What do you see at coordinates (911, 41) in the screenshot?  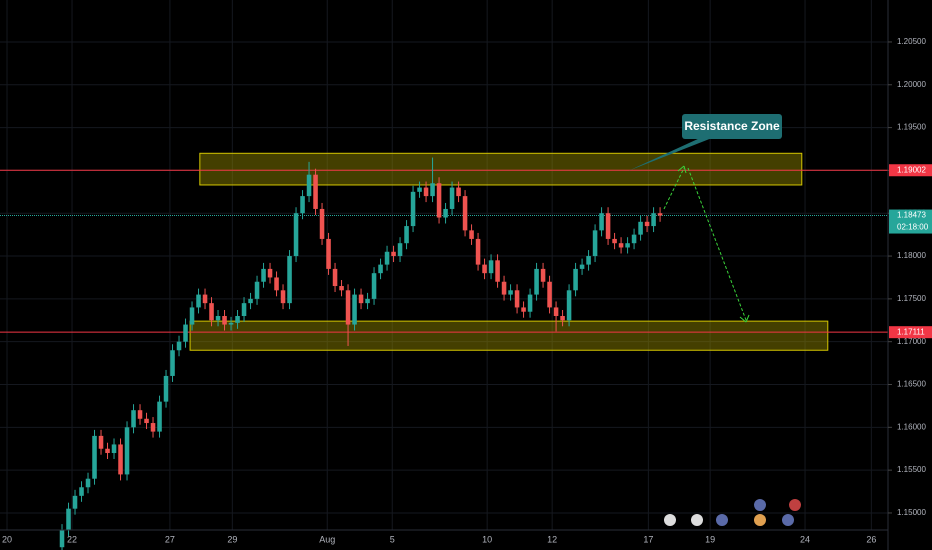 I see `y-tick-label: 1.20500` at bounding box center [911, 41].